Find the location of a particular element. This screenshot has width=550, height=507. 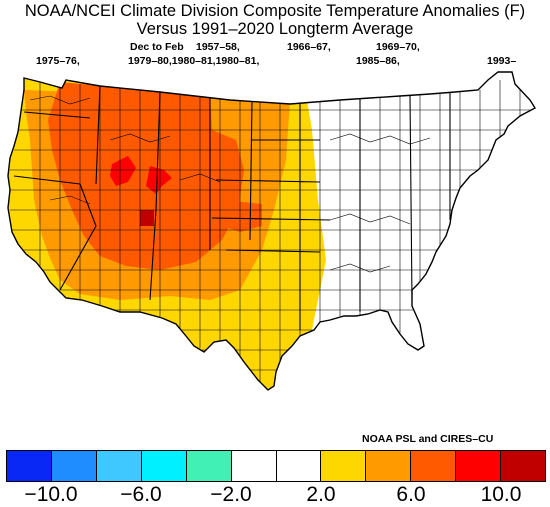

year-label: 1966–67, is located at coordinates (309, 47).